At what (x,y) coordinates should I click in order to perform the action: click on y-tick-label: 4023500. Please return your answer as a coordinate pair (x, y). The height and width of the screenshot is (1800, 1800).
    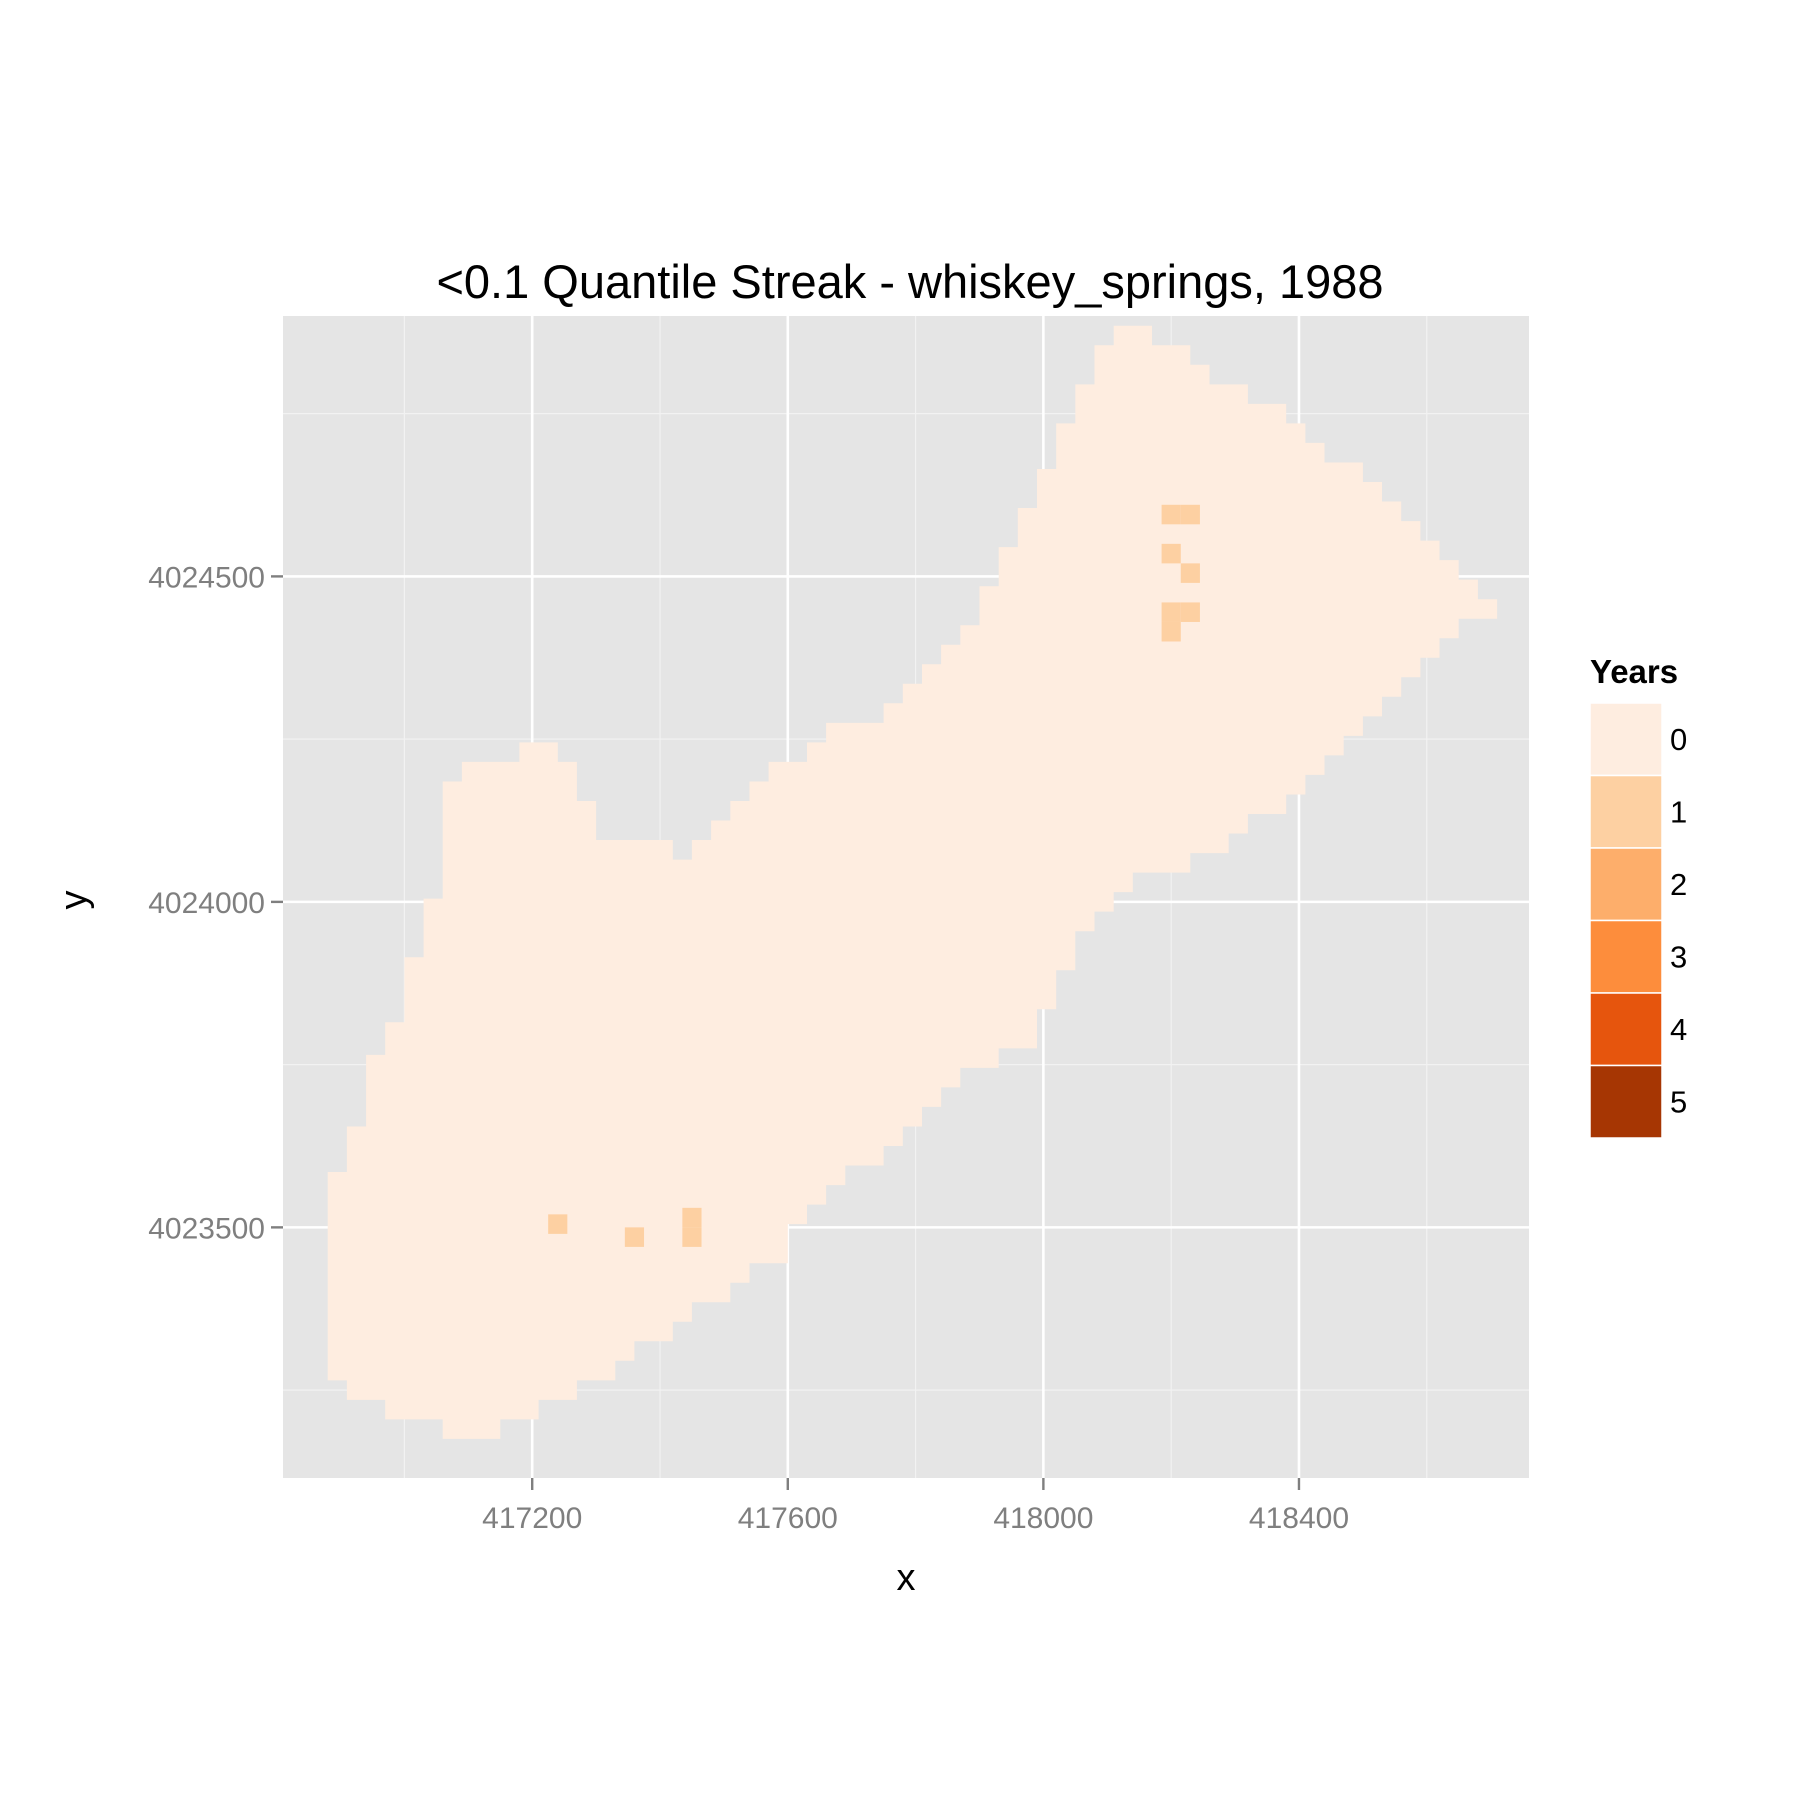
    Looking at the image, I should click on (206, 1228).